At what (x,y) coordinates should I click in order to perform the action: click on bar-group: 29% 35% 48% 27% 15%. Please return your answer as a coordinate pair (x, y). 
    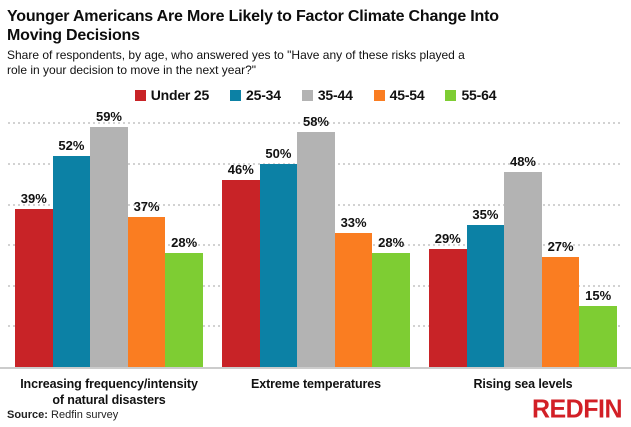
    Looking at the image, I should click on (523, 260).